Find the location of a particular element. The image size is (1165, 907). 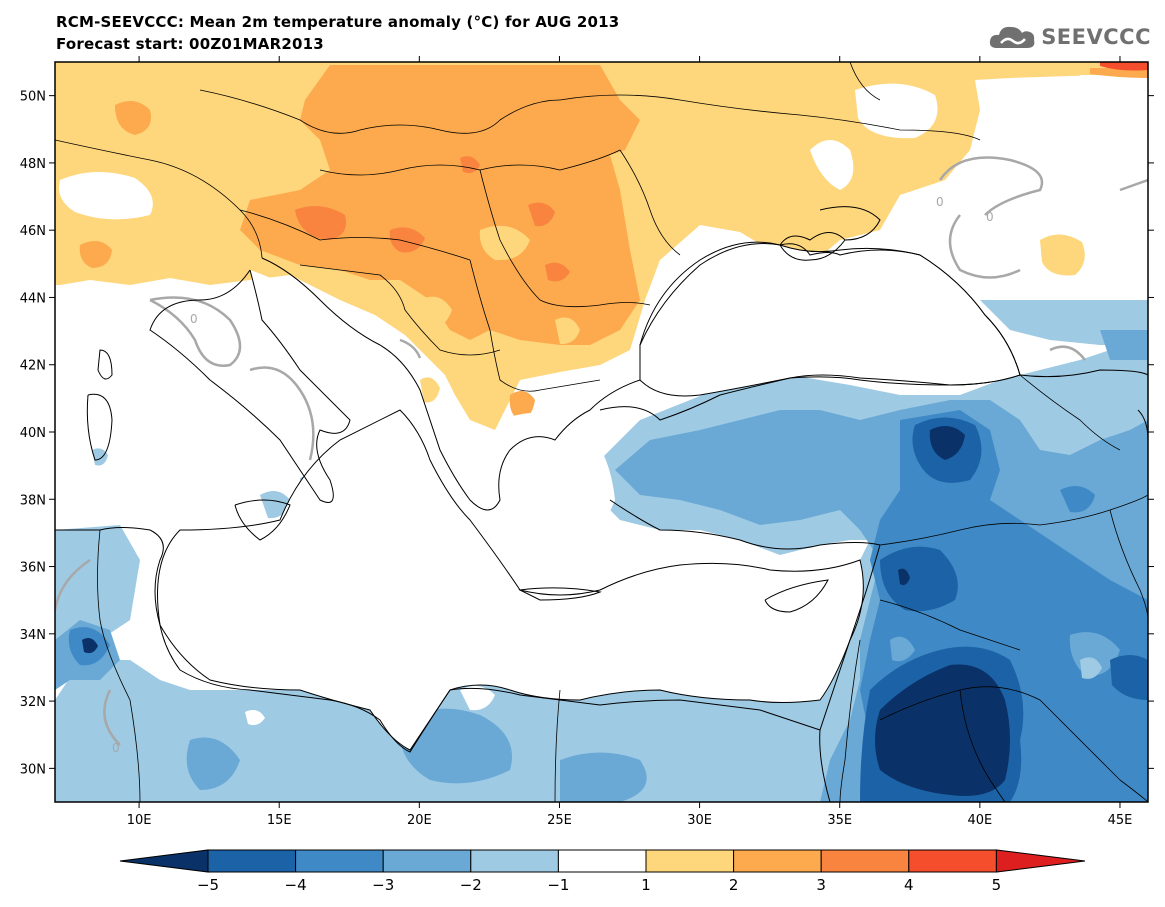

azov-coastline is located at coordinates (850, 223).